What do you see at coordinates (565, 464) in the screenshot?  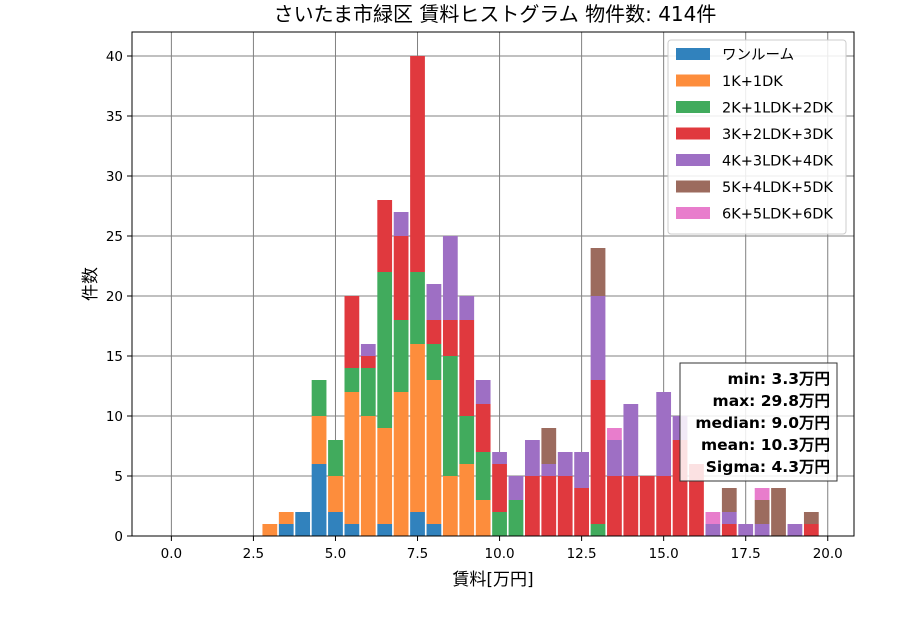 I see `bar-segment-s4-b18` at bounding box center [565, 464].